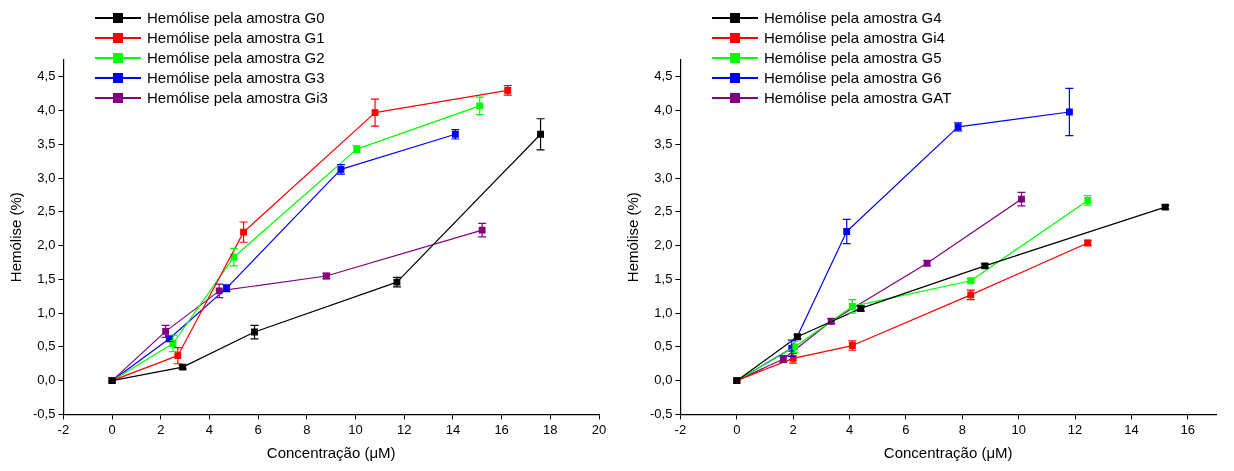 The image size is (1234, 471). I want to click on legend-label: Hemólise pela amostra G0, so click(236, 18).